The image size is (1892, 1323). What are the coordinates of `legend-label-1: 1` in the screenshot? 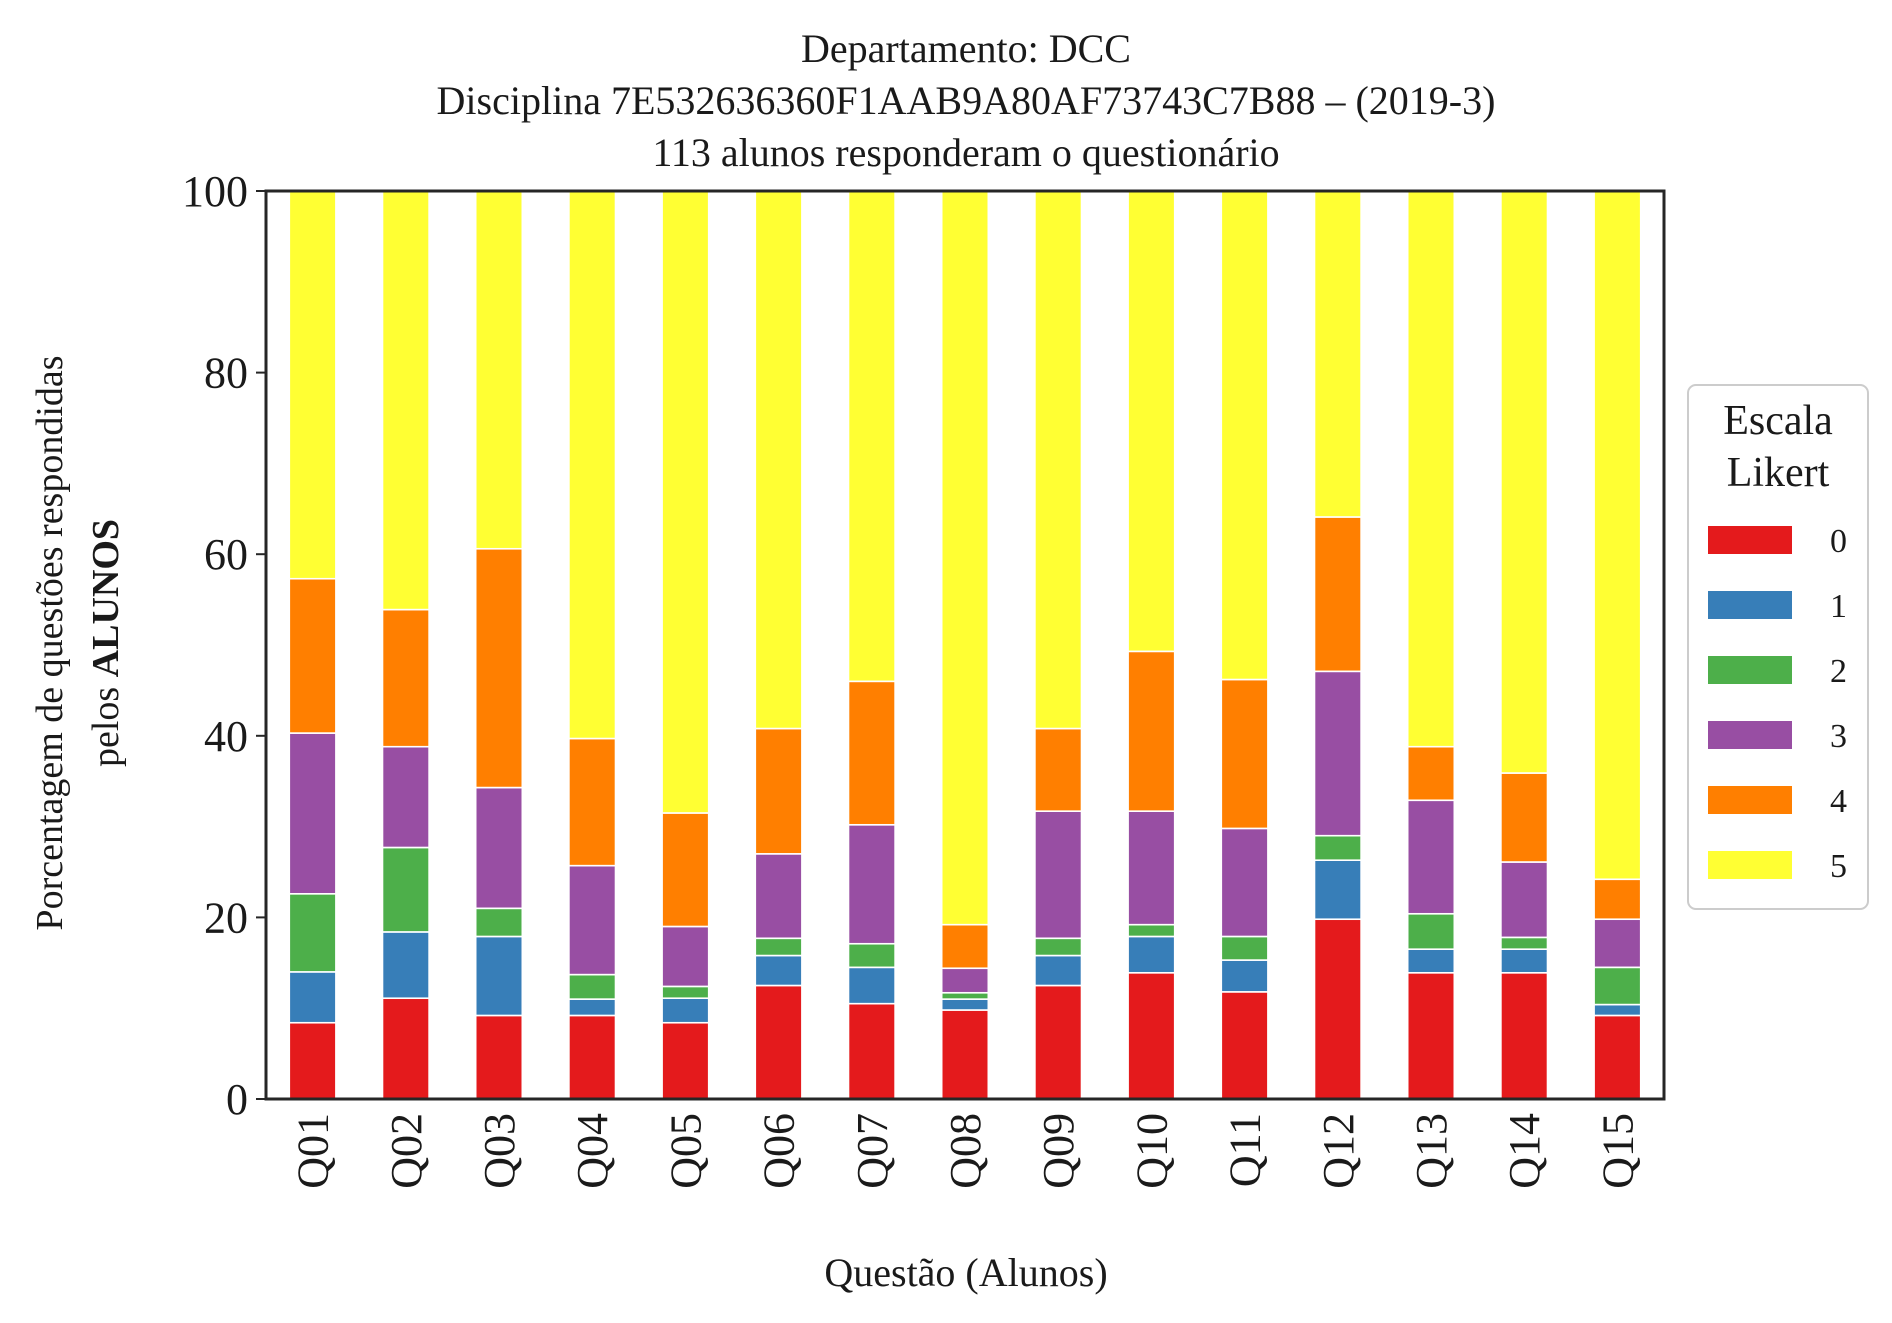 It's located at (1838, 606).